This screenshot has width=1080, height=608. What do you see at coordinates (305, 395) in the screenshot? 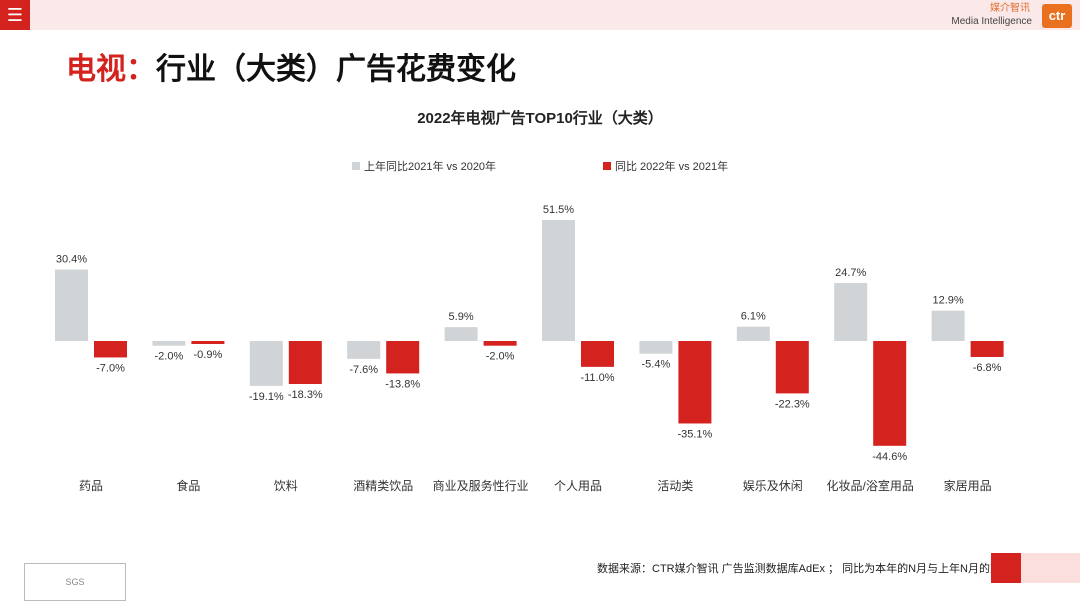
I see `data-label: -18.3%` at bounding box center [305, 395].